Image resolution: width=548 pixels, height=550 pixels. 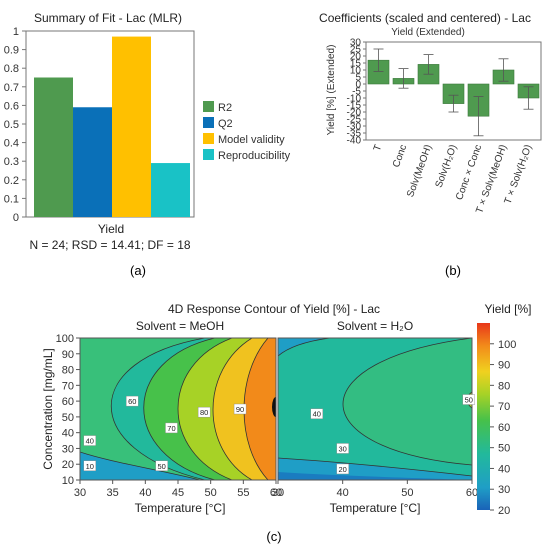 I want to click on chart-b-ytick-label: -10, so click(x=354, y=99).